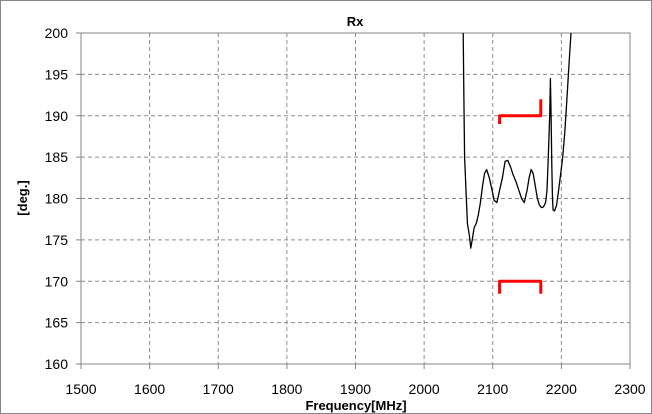 This screenshot has width=652, height=414. Describe the element at coordinates (57, 364) in the screenshot. I see `y-tick-label: 160` at that location.